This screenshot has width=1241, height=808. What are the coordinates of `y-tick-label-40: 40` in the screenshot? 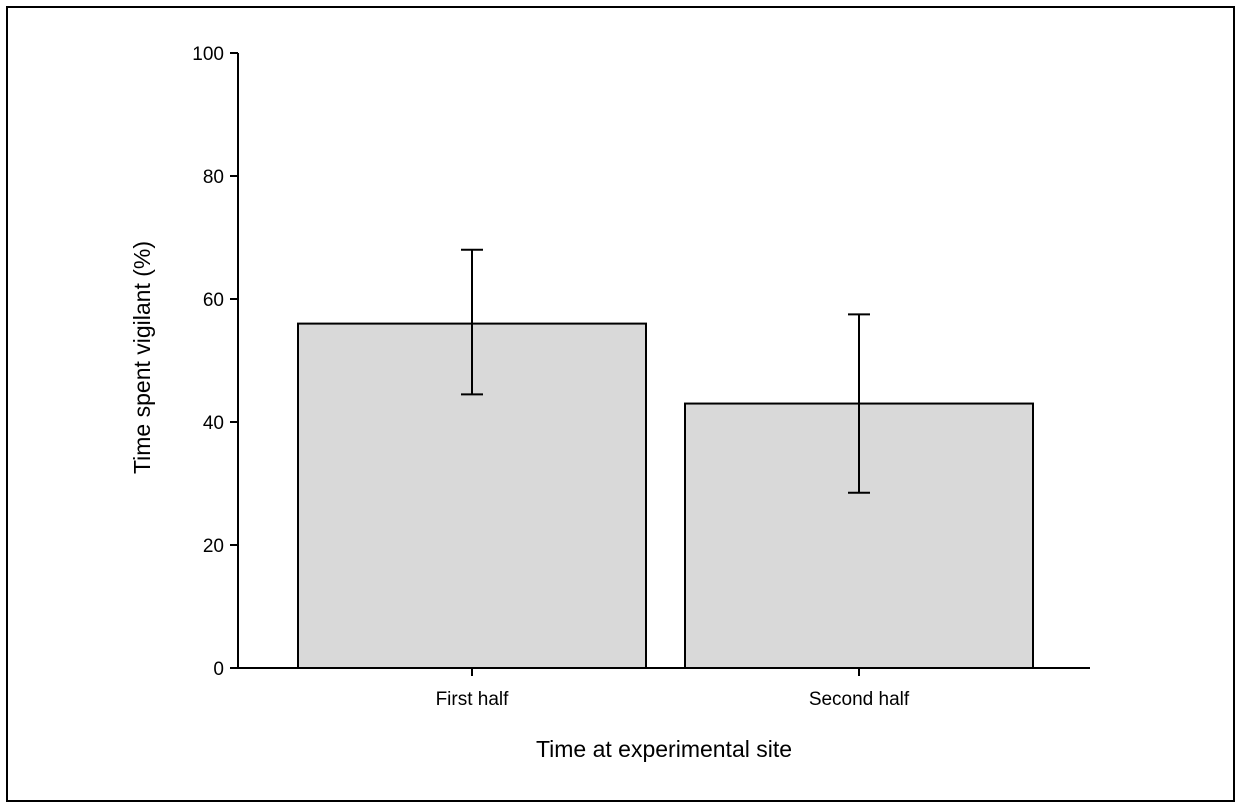 It's located at (213, 423).